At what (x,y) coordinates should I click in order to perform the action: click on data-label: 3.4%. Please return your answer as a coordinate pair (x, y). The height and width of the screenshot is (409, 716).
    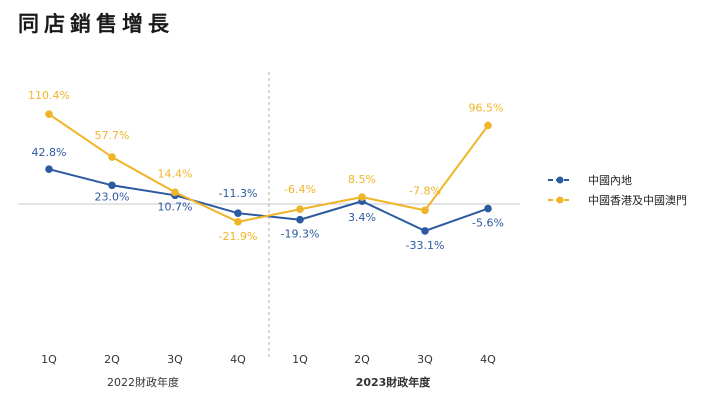
    Looking at the image, I should click on (362, 217).